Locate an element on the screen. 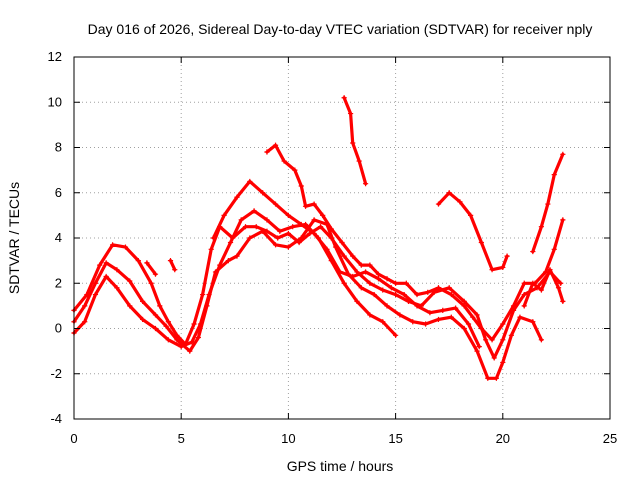 This screenshot has width=640, height=480. y-tick-label: -4 is located at coordinates (56, 418).